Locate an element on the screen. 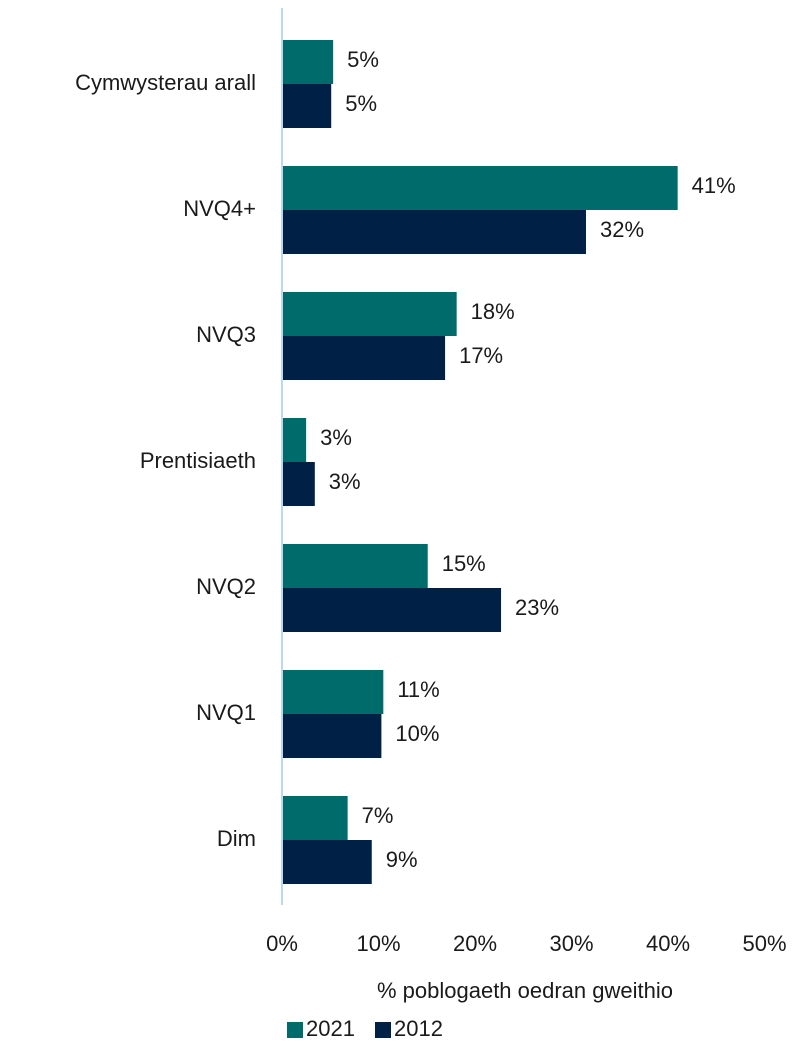 The width and height of the screenshot is (795, 1049). x-tick-label: 40% is located at coordinates (668, 943).